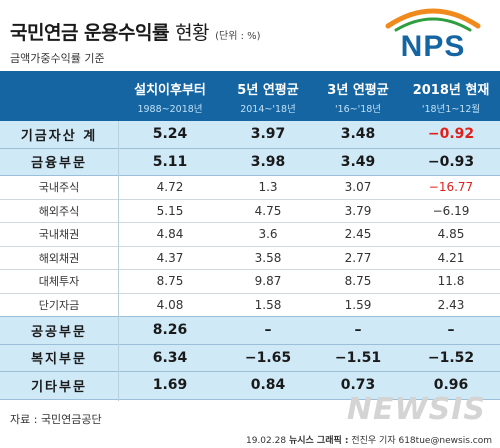 The height and width of the screenshot is (448, 500). I want to click on row-label: 해외주식, so click(59, 211).